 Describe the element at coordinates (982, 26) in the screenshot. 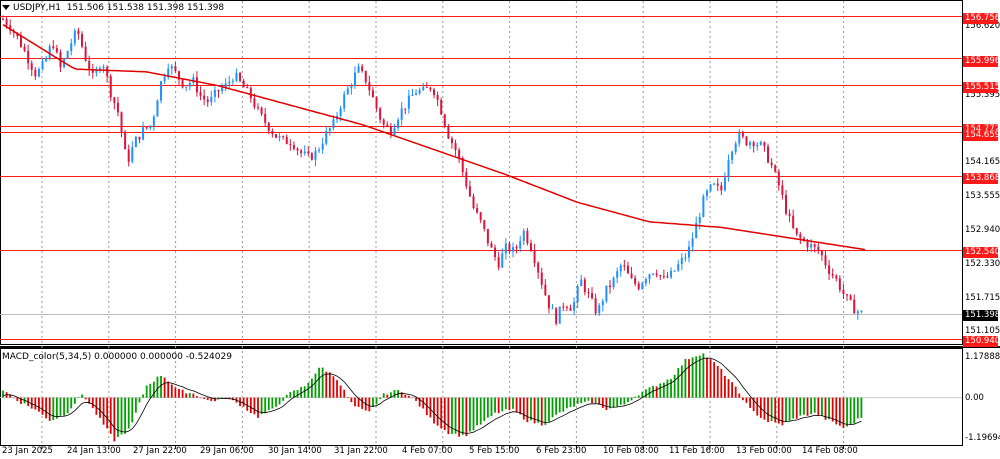

I see `price-tick: 156.620` at that location.